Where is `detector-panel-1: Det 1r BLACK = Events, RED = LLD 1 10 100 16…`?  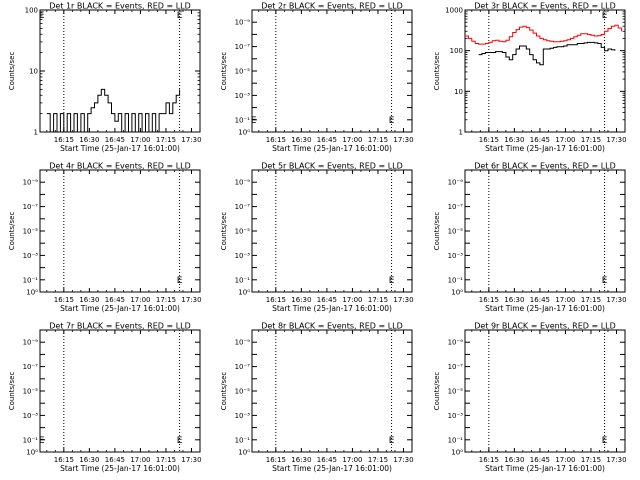 detector-panel-1: Det 1r BLACK = Events, RED = LLD 1 10 100 16… is located at coordinates (105, 78).